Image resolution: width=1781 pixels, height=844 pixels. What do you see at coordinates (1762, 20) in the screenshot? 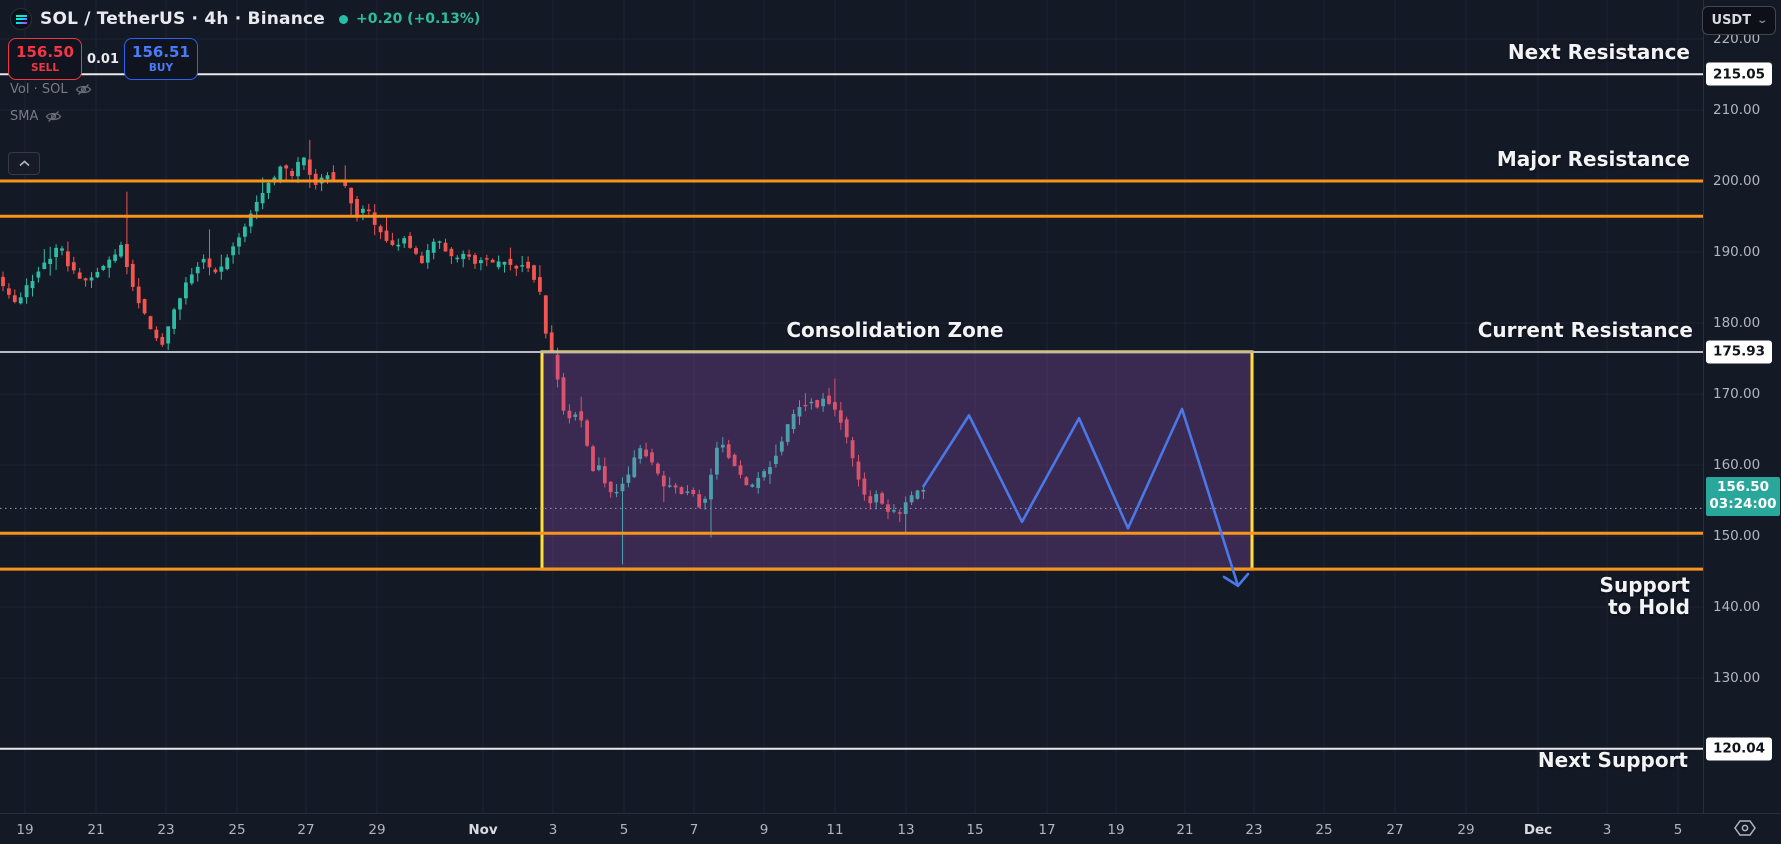
I see `chevron-down-icon: ⌄` at bounding box center [1762, 20].